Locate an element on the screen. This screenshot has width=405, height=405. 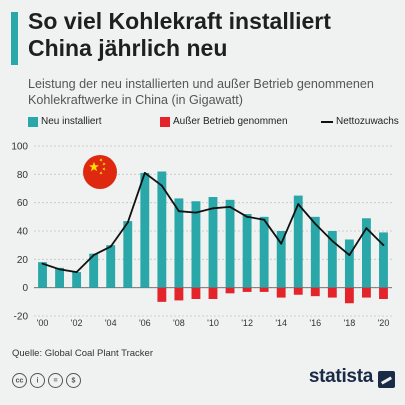
y-tick-label: 60 is located at coordinates (23, 203).